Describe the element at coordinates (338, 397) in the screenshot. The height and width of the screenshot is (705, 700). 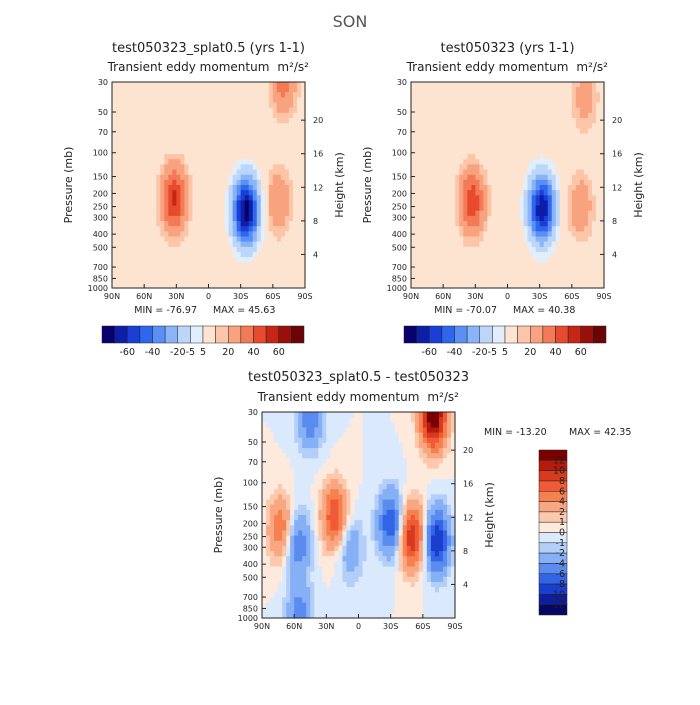
I see `panel-subtitle: Transient eddy momentum` at that location.